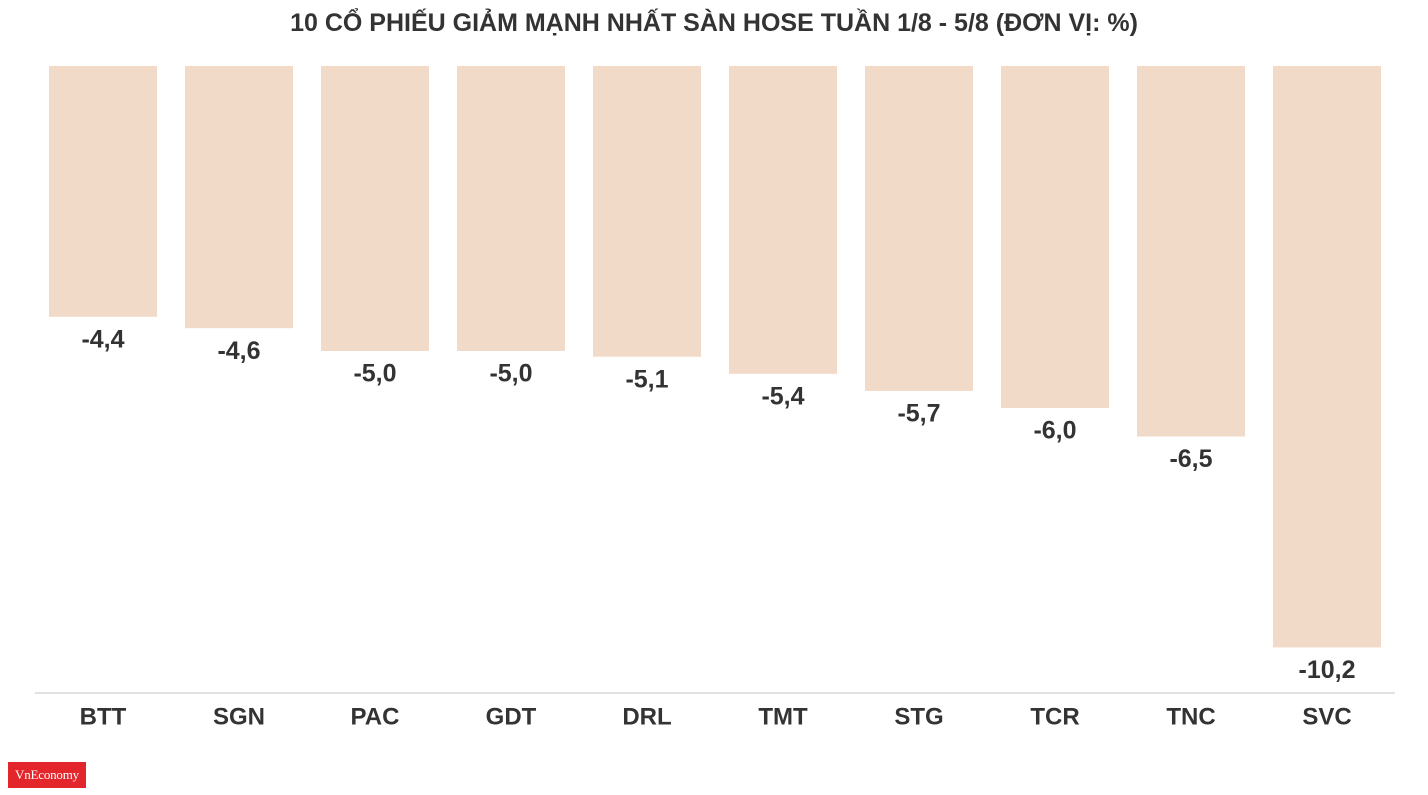 The image size is (1428, 795). What do you see at coordinates (239, 197) in the screenshot?
I see `bar-sgn` at bounding box center [239, 197].